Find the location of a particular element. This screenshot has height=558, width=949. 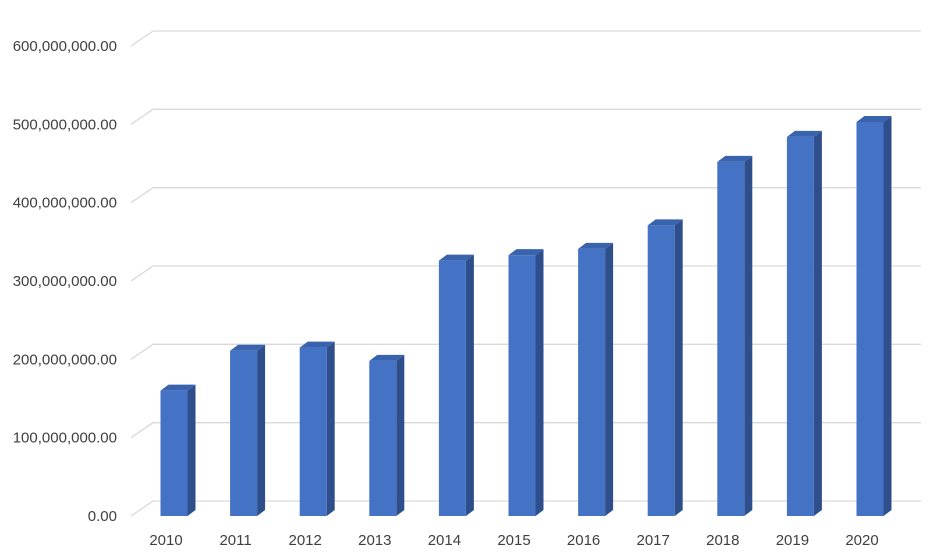

y-tick-label: 100,000,000.00 is located at coordinates (65, 438).